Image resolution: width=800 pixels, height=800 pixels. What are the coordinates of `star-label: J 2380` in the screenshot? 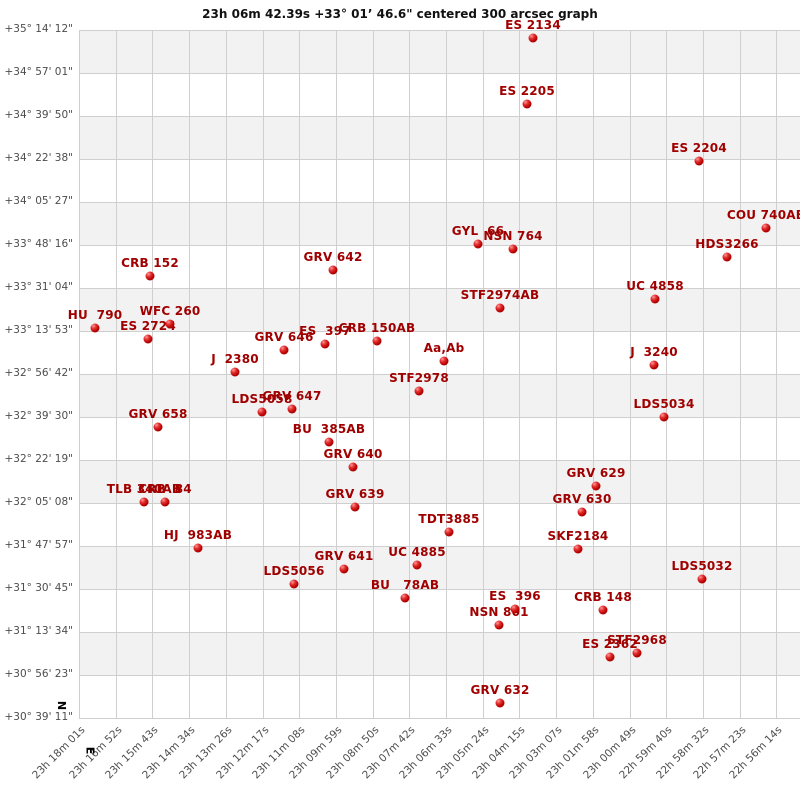 It's located at (235, 359).